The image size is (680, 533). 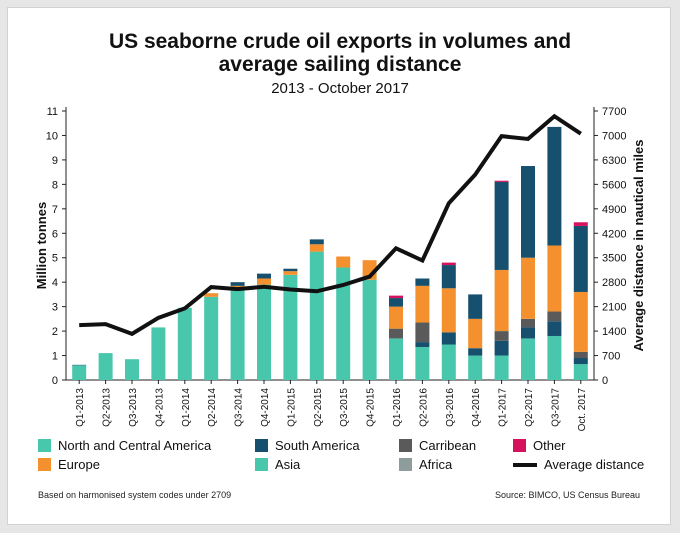 What do you see at coordinates (611, 357) in the screenshot?
I see `y2-tick-label: 700` at bounding box center [611, 357].